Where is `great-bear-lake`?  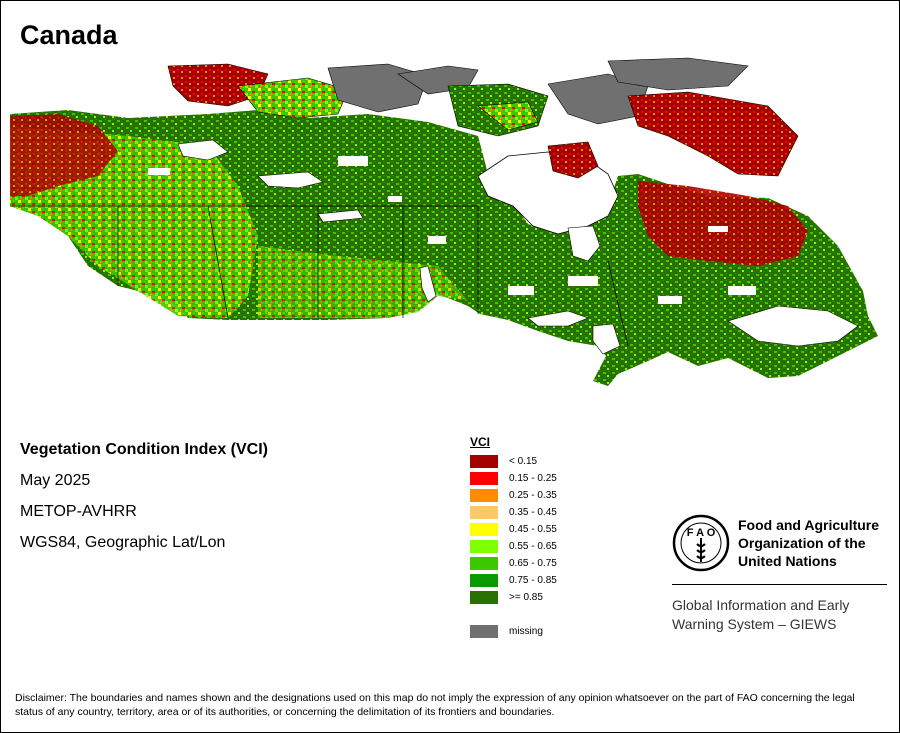
great-bear-lake is located at coordinates (203, 150).